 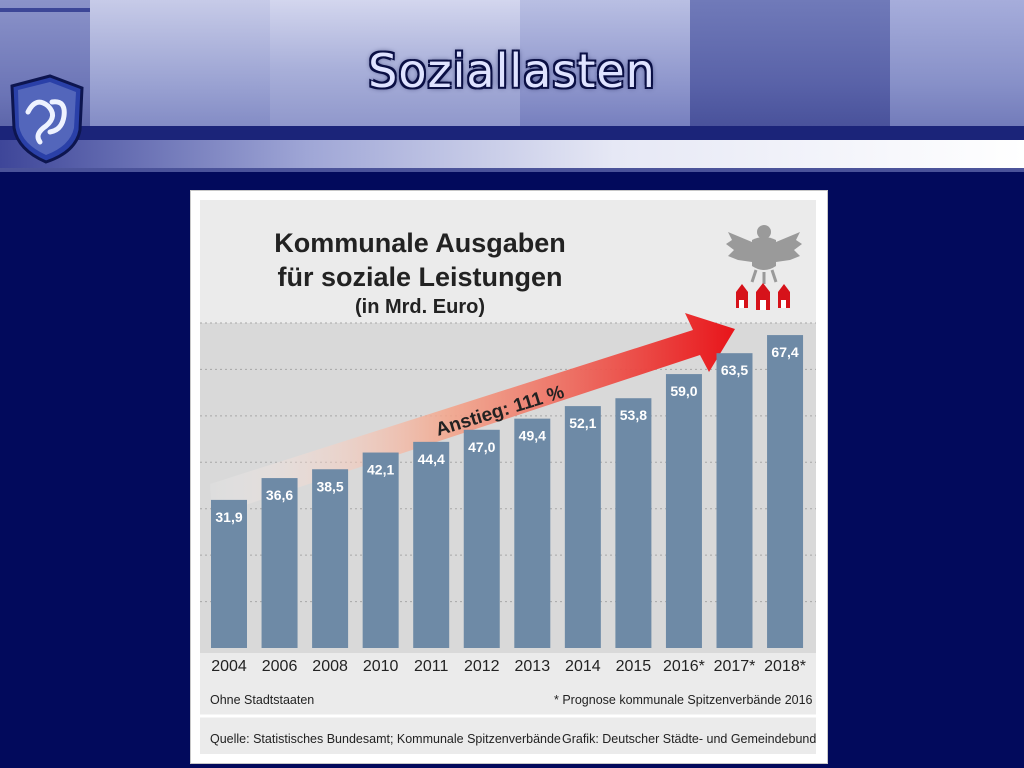 I want to click on chart-title-line-1: Kommunale Ausgaben, so click(x=420, y=243).